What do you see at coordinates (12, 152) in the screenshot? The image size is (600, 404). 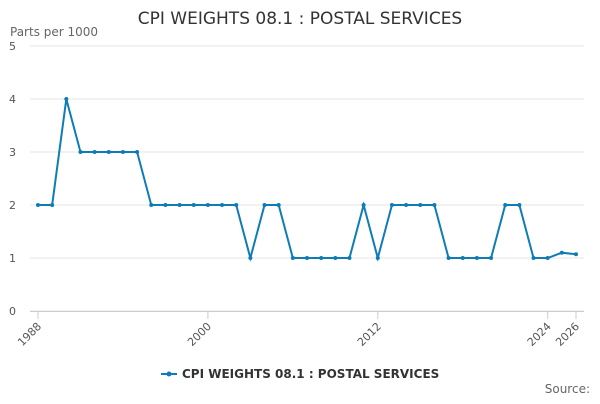 I see `y-tick-label: 3` at bounding box center [12, 152].